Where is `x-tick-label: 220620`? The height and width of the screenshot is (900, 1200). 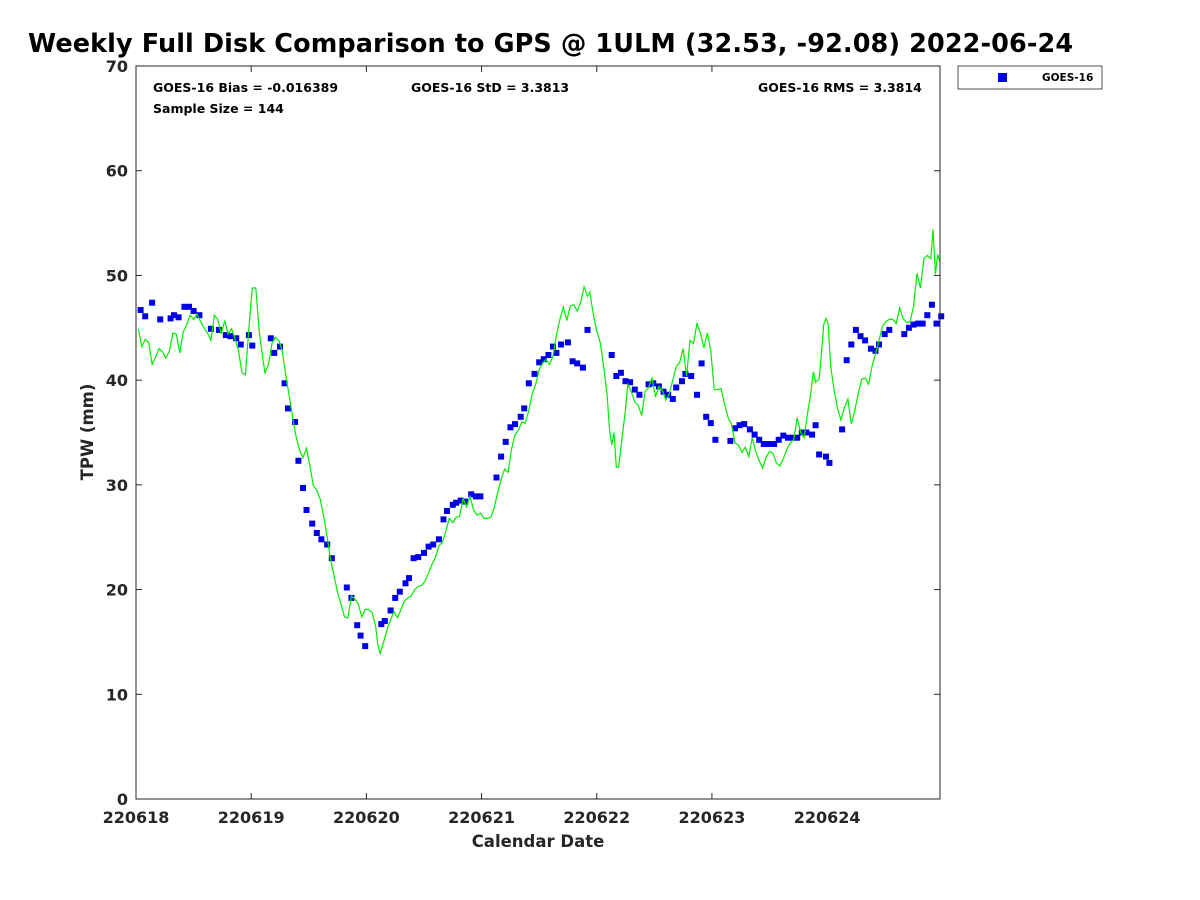 x-tick-label: 220620 is located at coordinates (366, 817).